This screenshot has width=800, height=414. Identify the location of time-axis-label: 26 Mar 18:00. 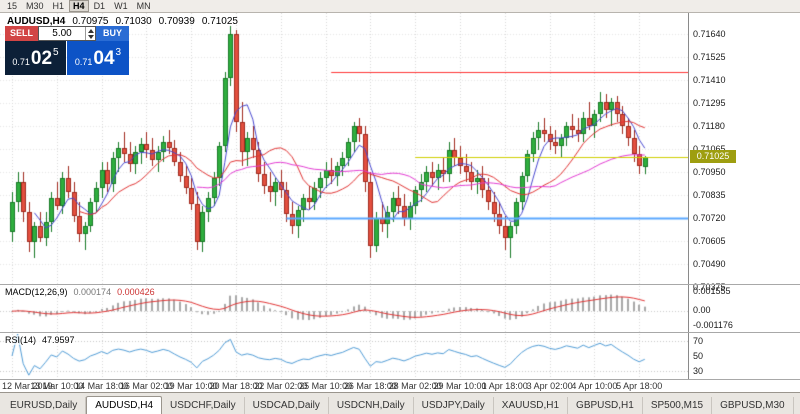
(370, 386).